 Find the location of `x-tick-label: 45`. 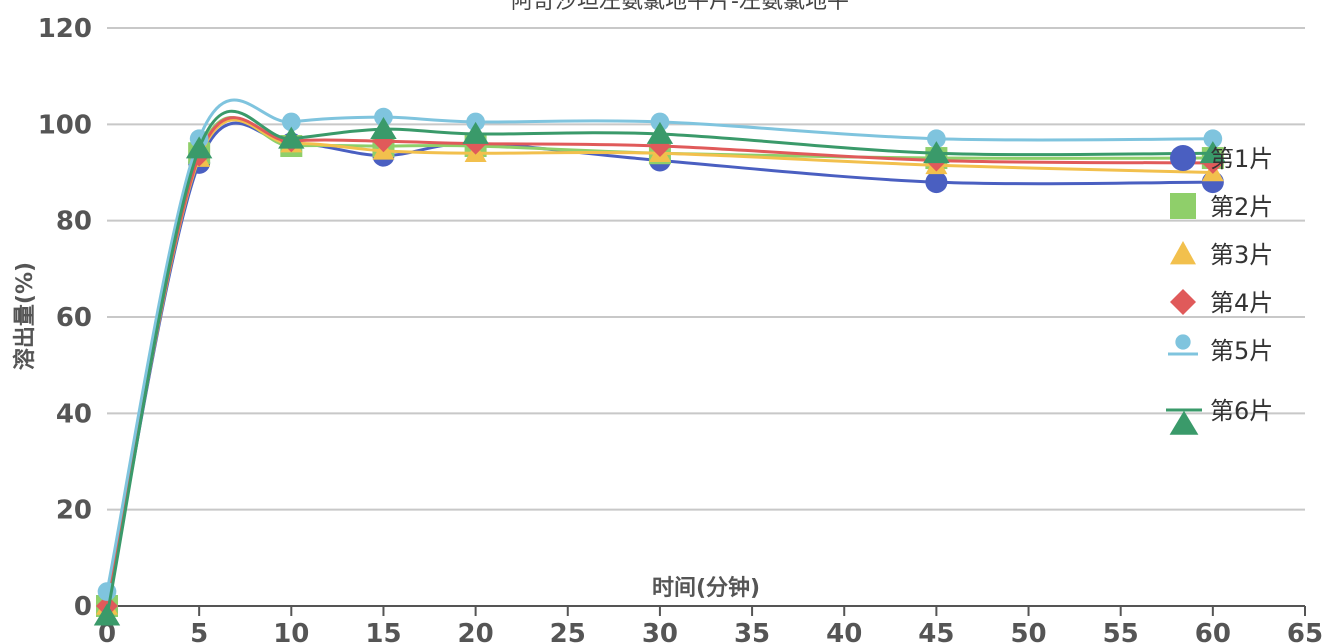

x-tick-label: 45 is located at coordinates (936, 631).